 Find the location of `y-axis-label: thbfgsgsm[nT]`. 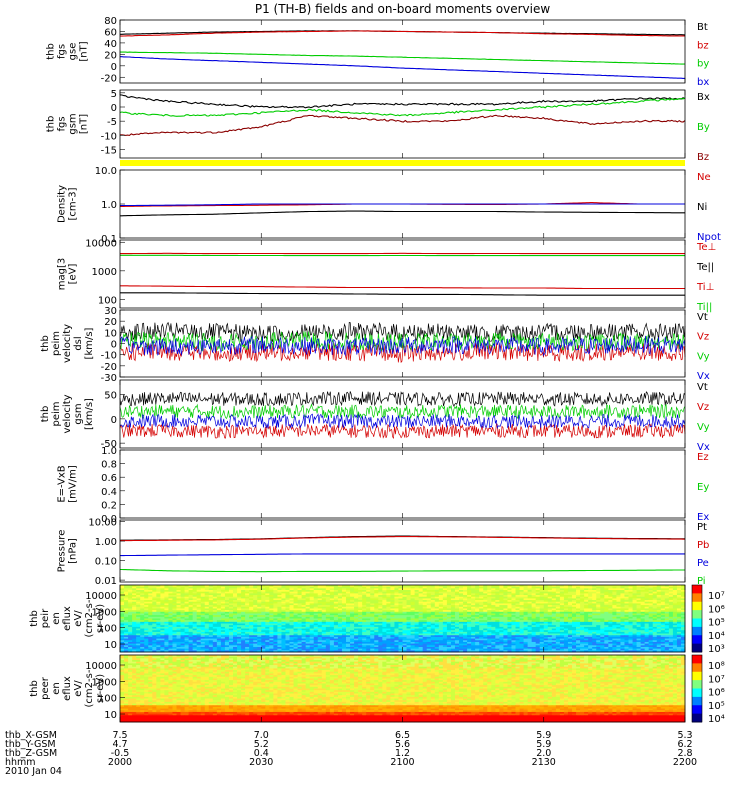

y-axis-label: thbfgsgsm[nT] is located at coordinates (68, 123).